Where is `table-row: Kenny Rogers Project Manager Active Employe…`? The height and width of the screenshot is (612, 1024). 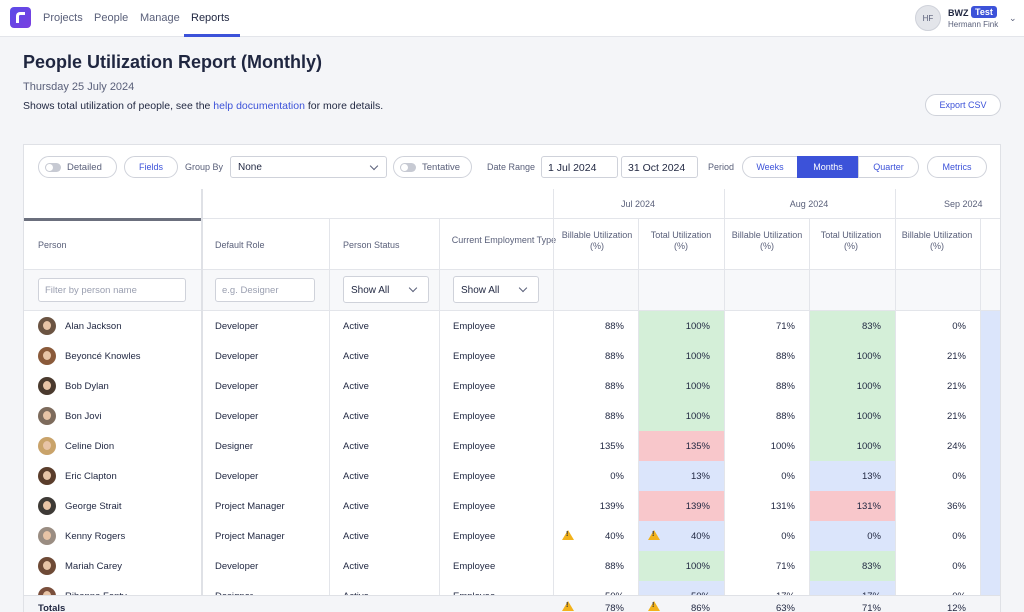
table-row: Kenny Rogers Project Manager Active Employe… is located at coordinates (512, 536).